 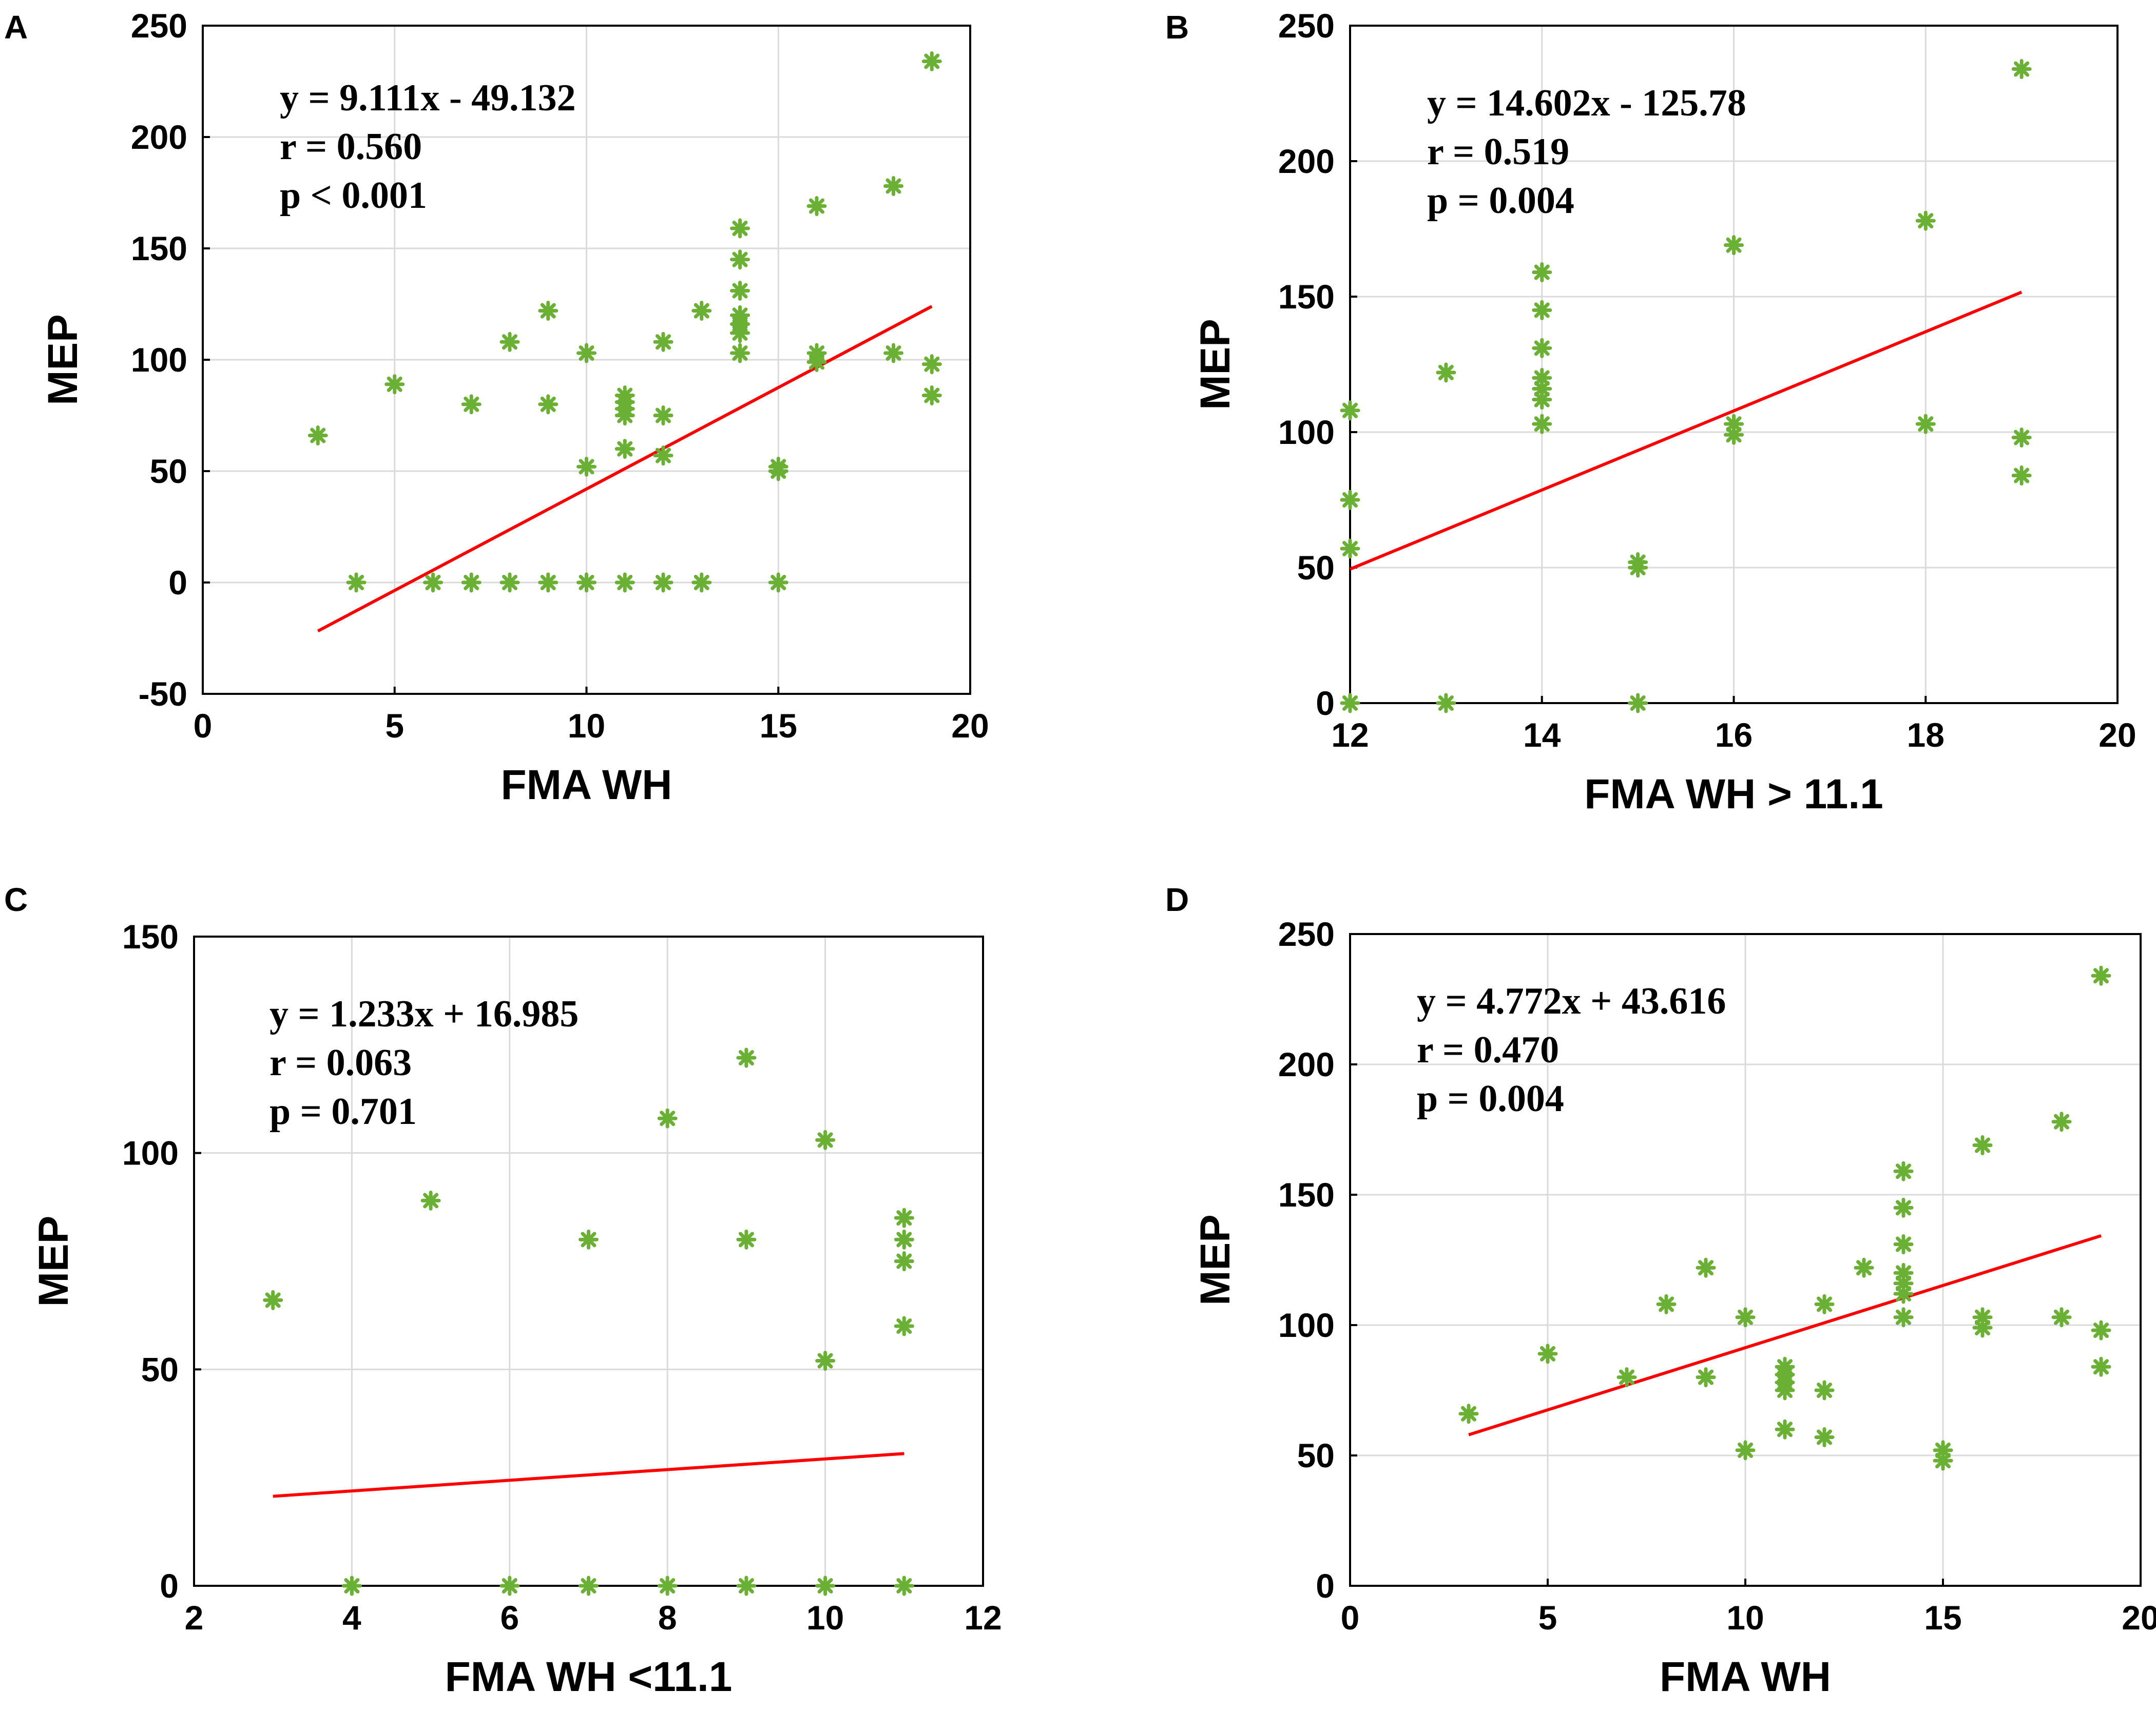 What do you see at coordinates (1734, 735) in the screenshot?
I see `x-tick-label: 16` at bounding box center [1734, 735].